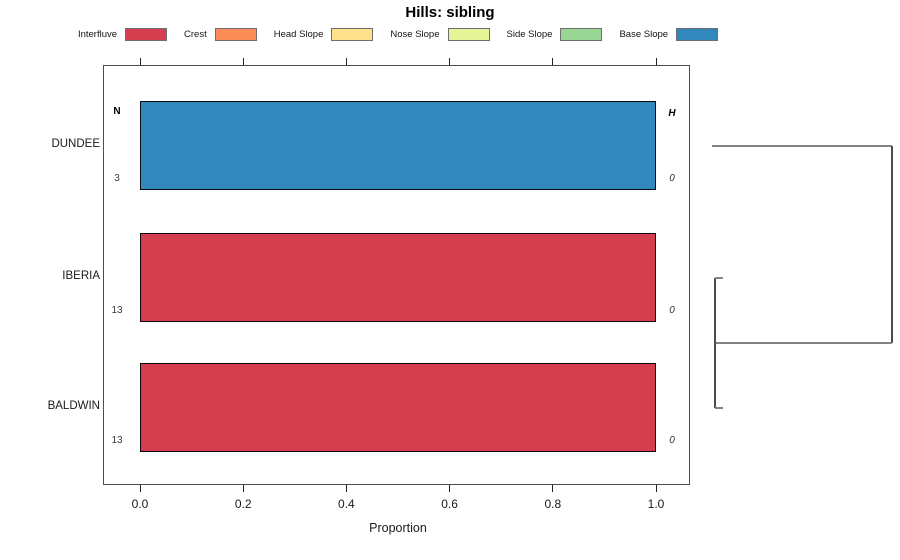 The image size is (900, 560). I want to click on legend-item: Crest, so click(220, 34).